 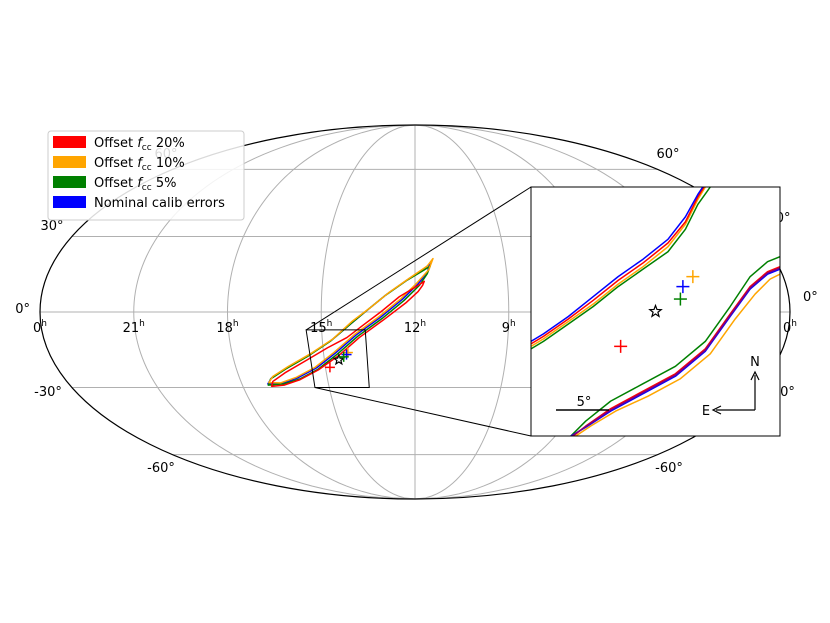 I want to click on inset-star, so click(x=655, y=310).